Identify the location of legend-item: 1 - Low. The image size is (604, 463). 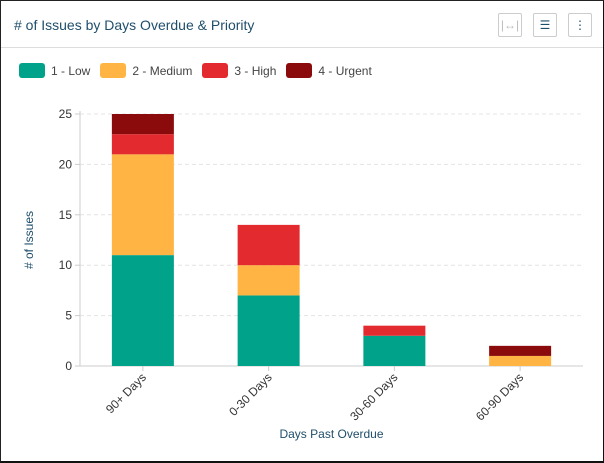
(54, 70).